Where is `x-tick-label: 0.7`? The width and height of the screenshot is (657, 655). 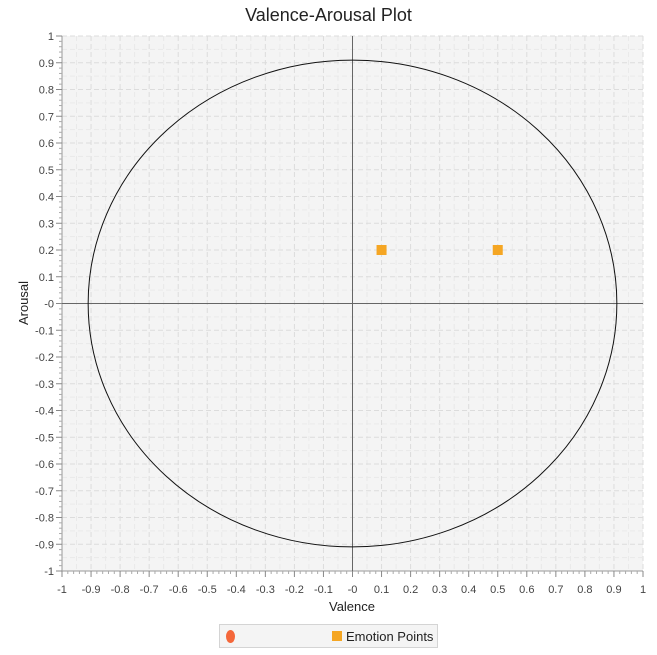 x-tick-label: 0.7 is located at coordinates (555, 590).